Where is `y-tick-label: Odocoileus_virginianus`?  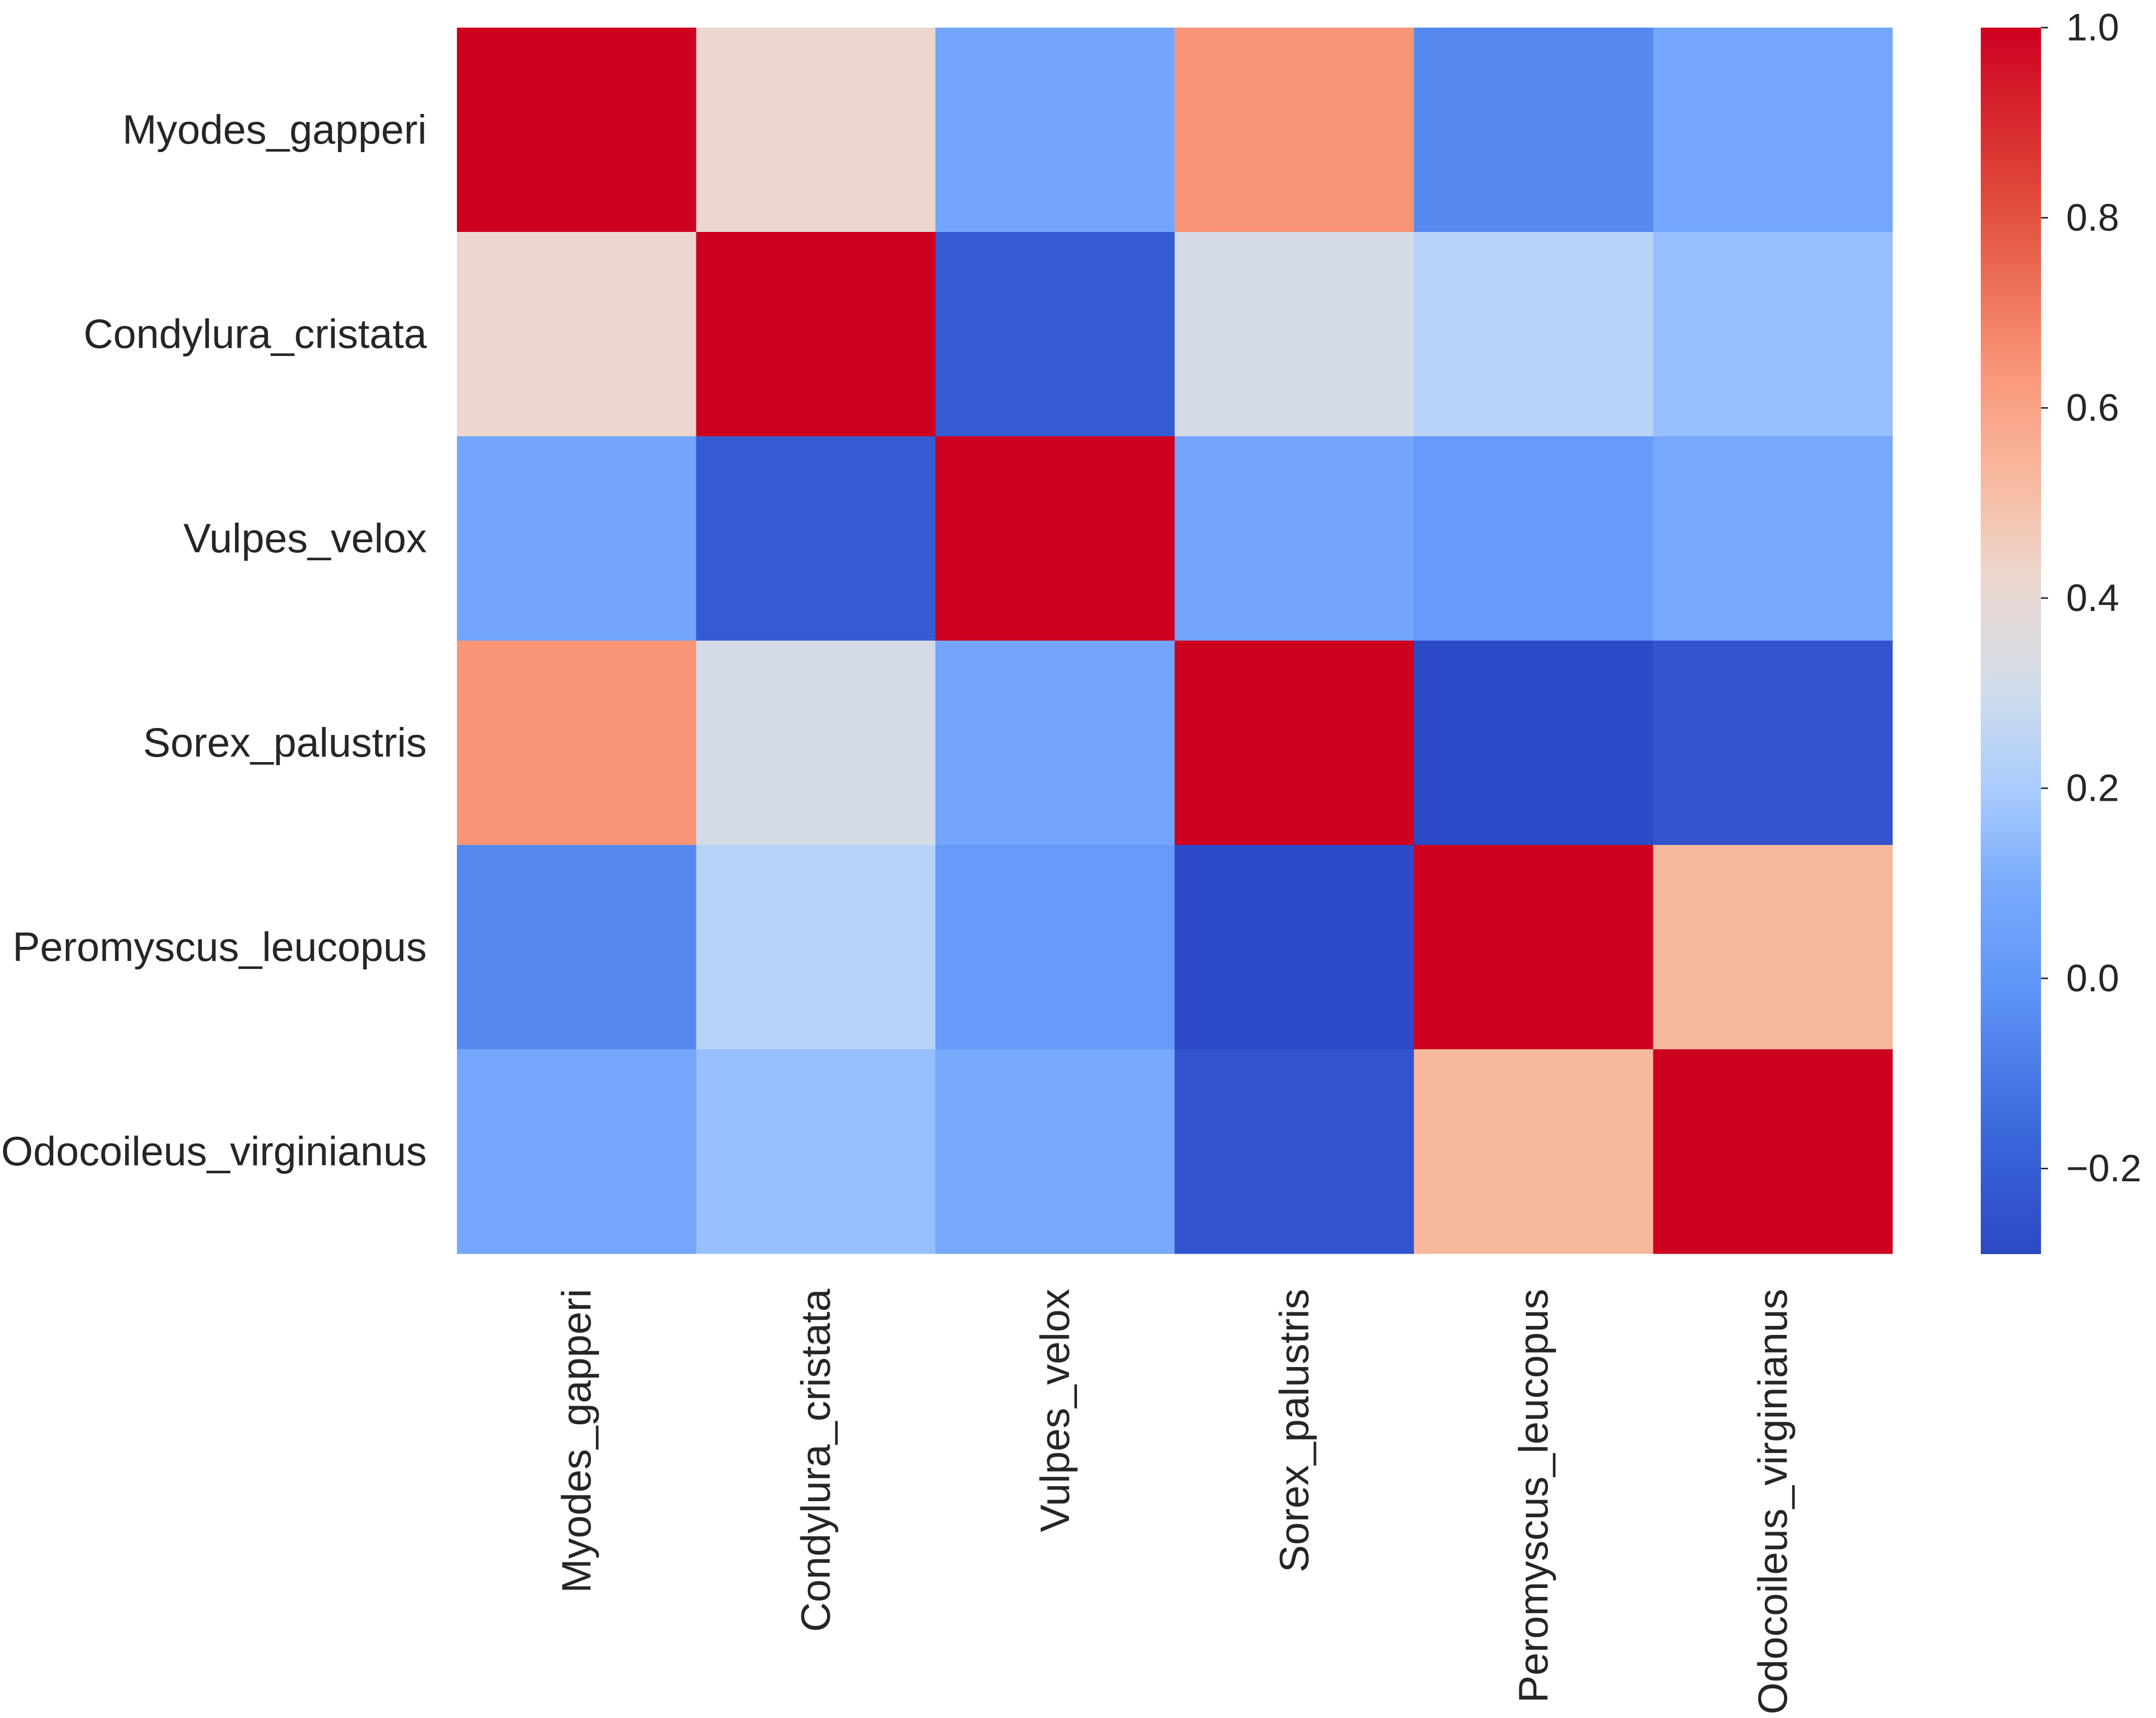 y-tick-label: Odocoileus_virginianus is located at coordinates (214, 1151).